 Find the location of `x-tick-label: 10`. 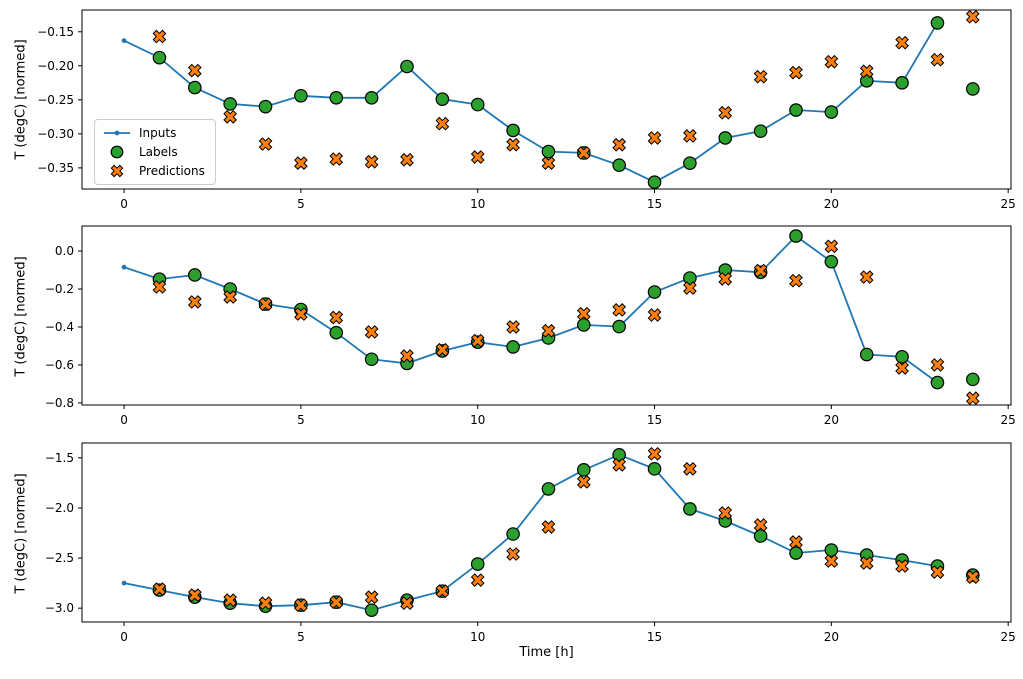

x-tick-label: 10 is located at coordinates (477, 420).